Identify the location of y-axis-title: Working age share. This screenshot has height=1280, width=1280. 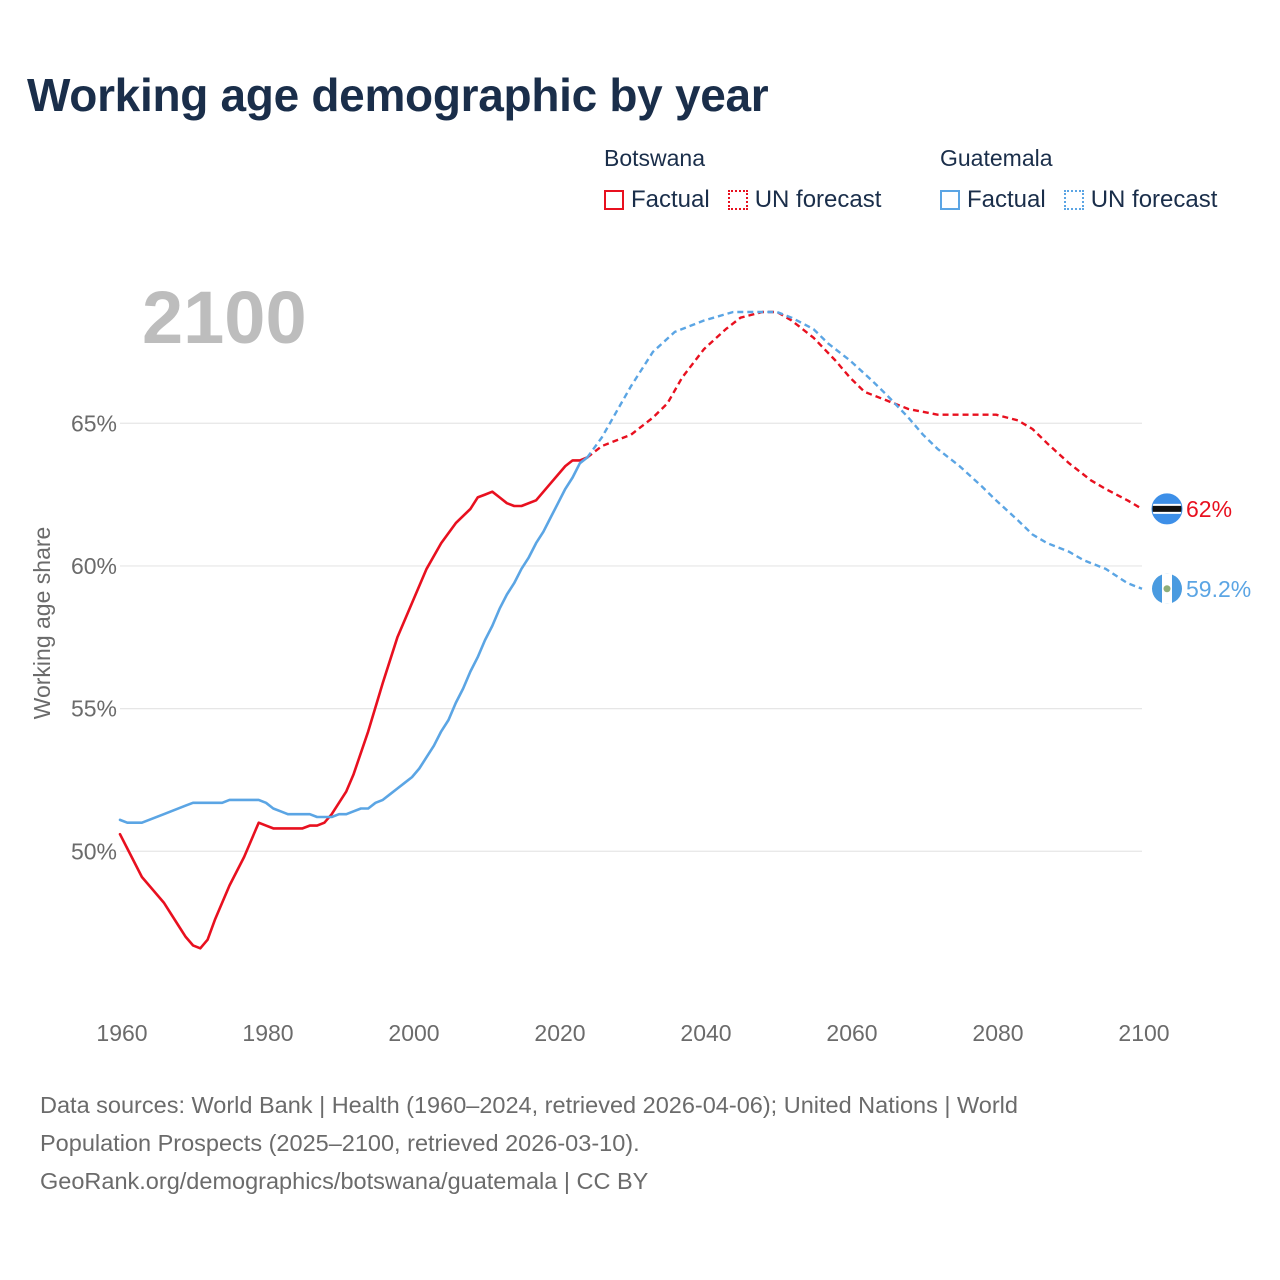
(42, 623).